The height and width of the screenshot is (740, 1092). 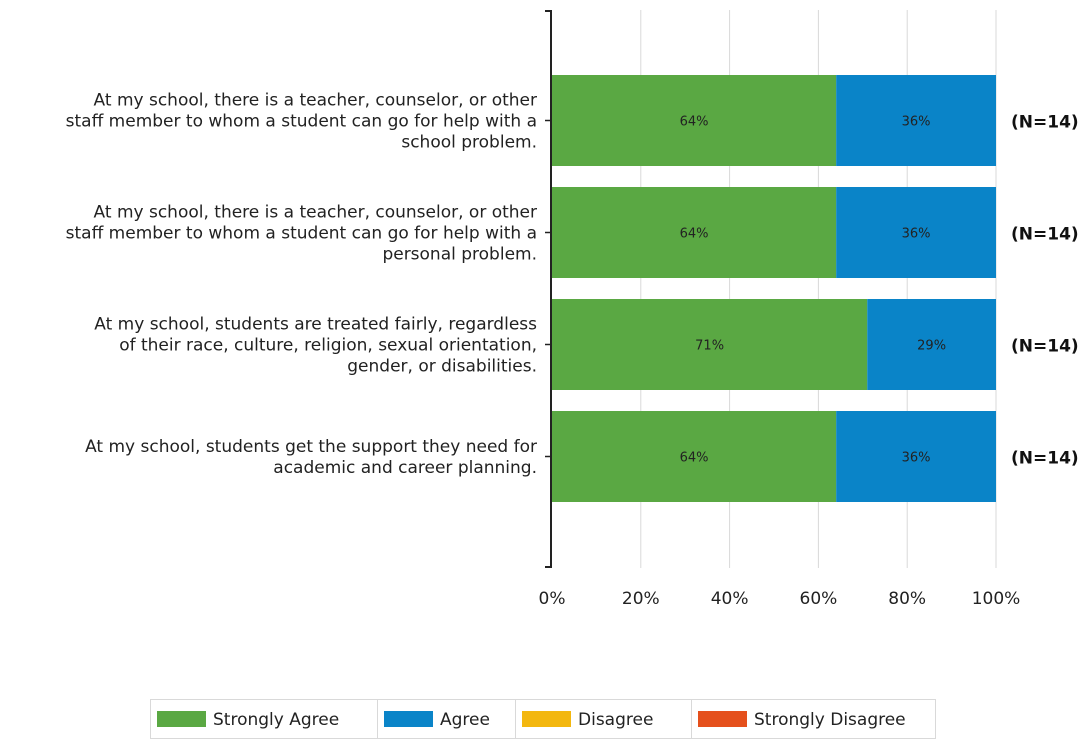 What do you see at coordinates (830, 720) in the screenshot?
I see `legend-label: Strongly Disagree` at bounding box center [830, 720].